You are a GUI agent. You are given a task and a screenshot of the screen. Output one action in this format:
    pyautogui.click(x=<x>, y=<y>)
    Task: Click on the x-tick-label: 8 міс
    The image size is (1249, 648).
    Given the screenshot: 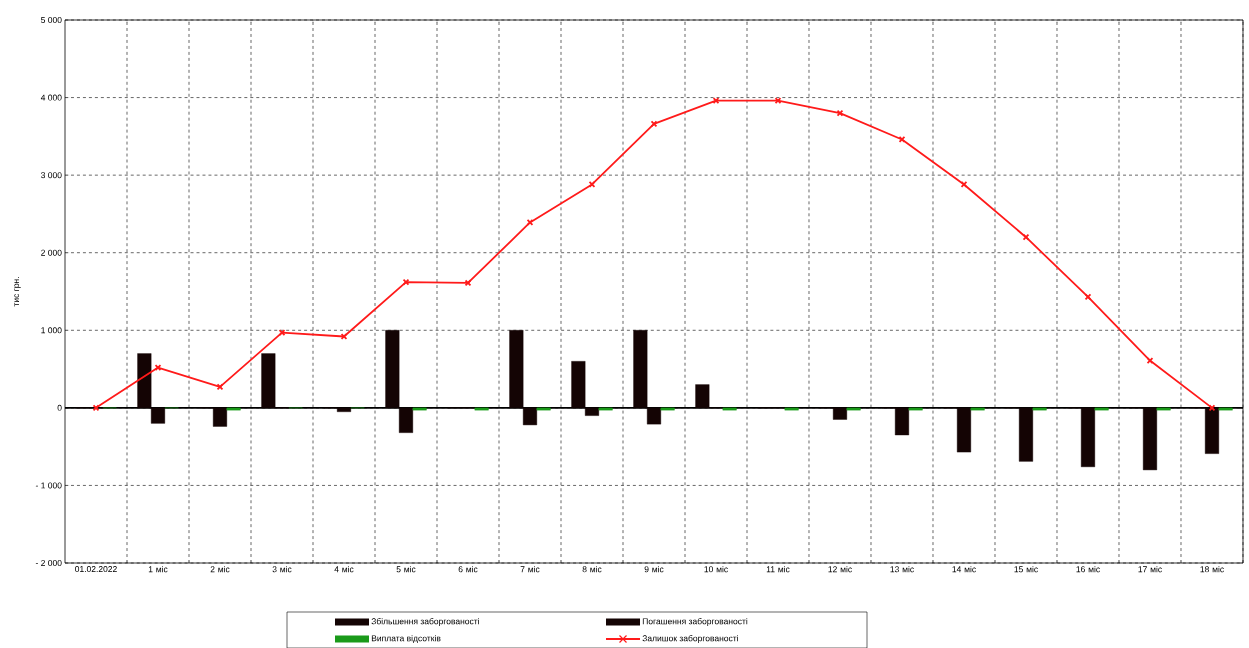 What is the action you would take?
    pyautogui.click(x=592, y=569)
    